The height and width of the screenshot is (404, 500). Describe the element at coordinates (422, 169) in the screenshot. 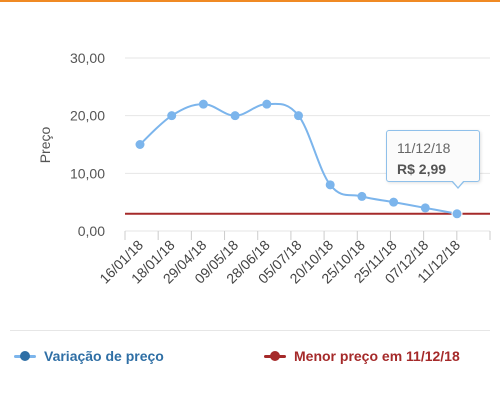

I see `tooltip-price: R$ 2,99` at that location.